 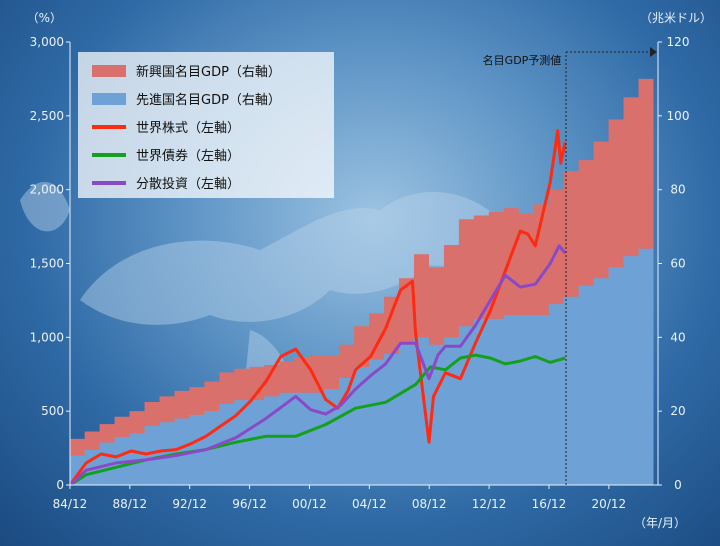 I want to click on right-tick-label: 80, so click(x=677, y=190).